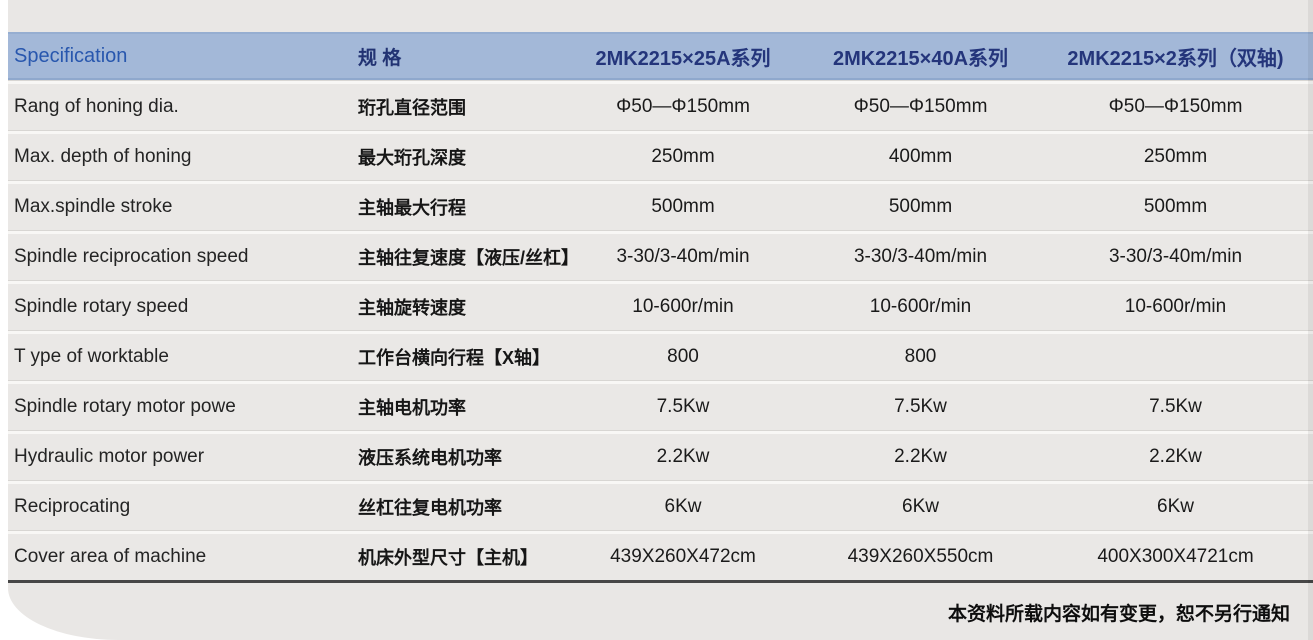 This screenshot has width=1313, height=640. What do you see at coordinates (468, 258) in the screenshot?
I see `spec-name-zh: 主轴往复速度【液压/丝杠】` at bounding box center [468, 258].